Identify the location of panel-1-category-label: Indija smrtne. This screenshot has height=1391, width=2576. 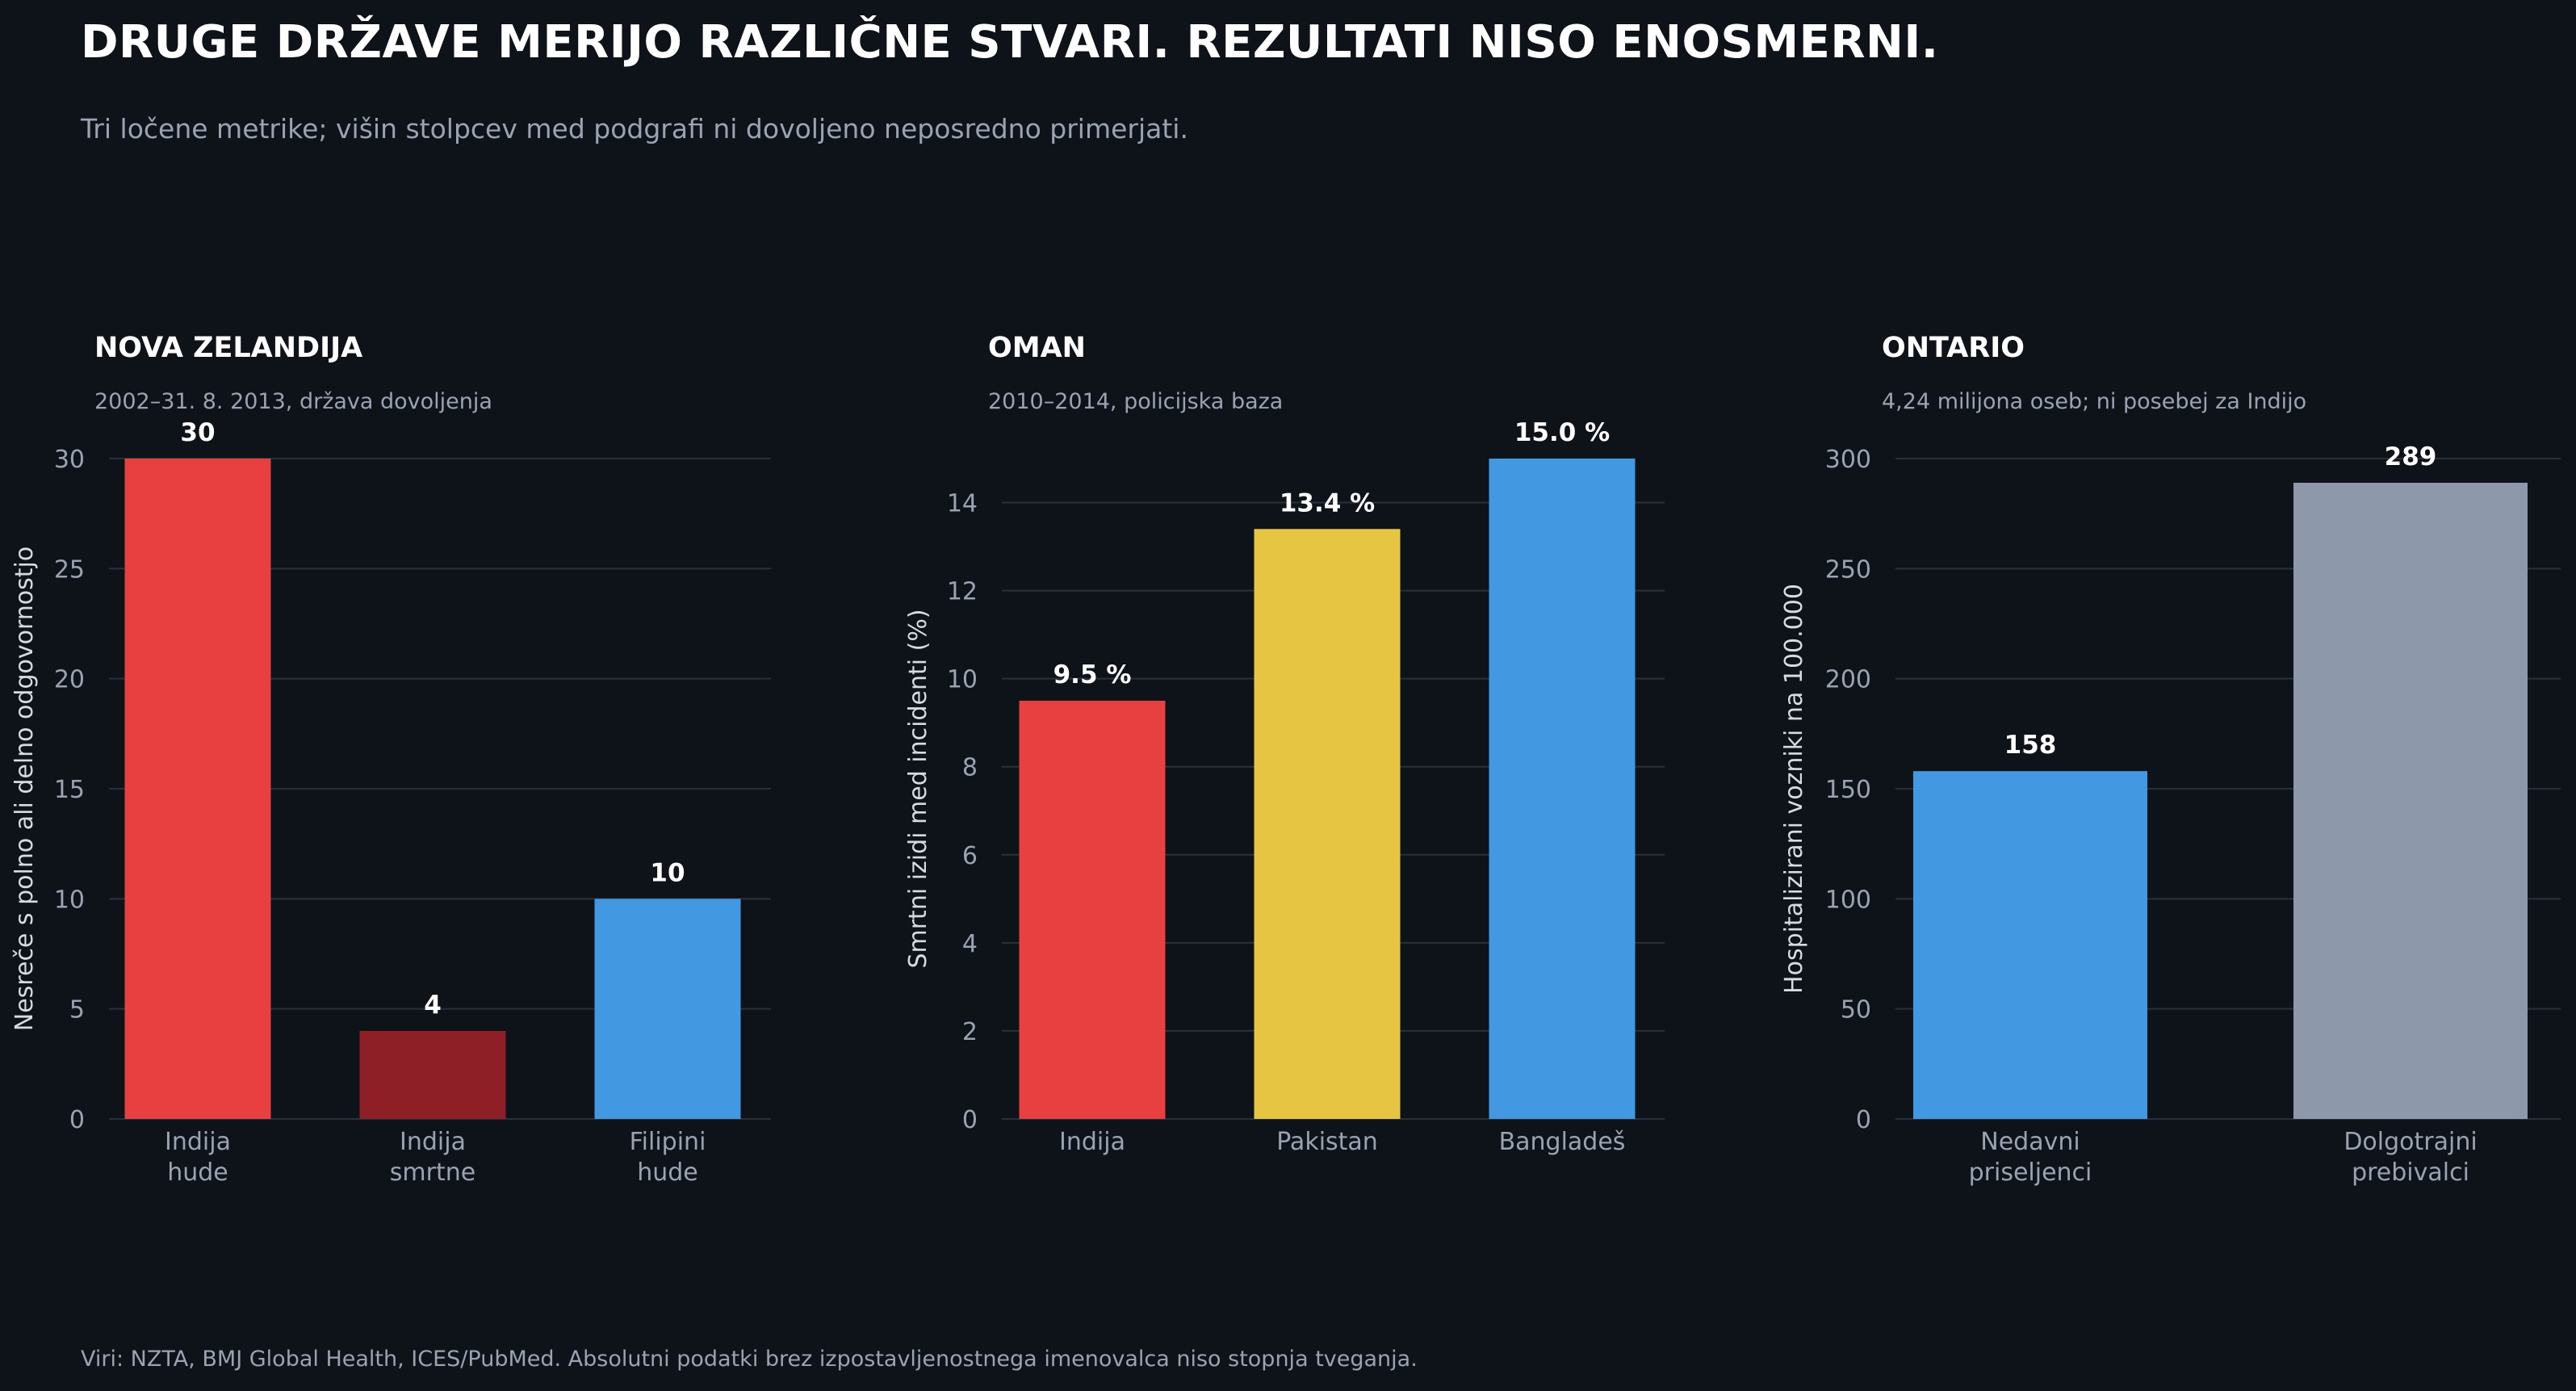
(432, 1157).